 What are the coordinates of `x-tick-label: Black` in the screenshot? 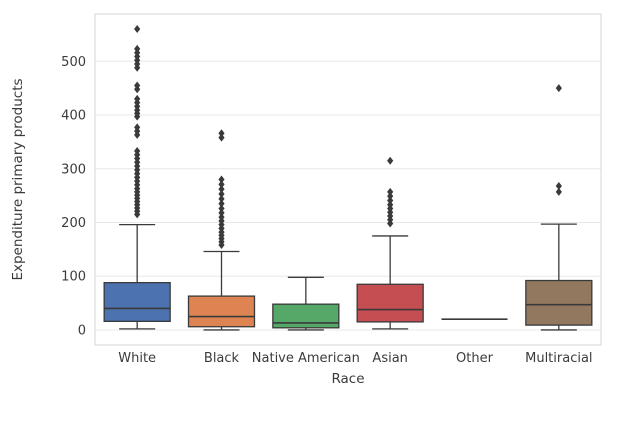 It's located at (222, 358).